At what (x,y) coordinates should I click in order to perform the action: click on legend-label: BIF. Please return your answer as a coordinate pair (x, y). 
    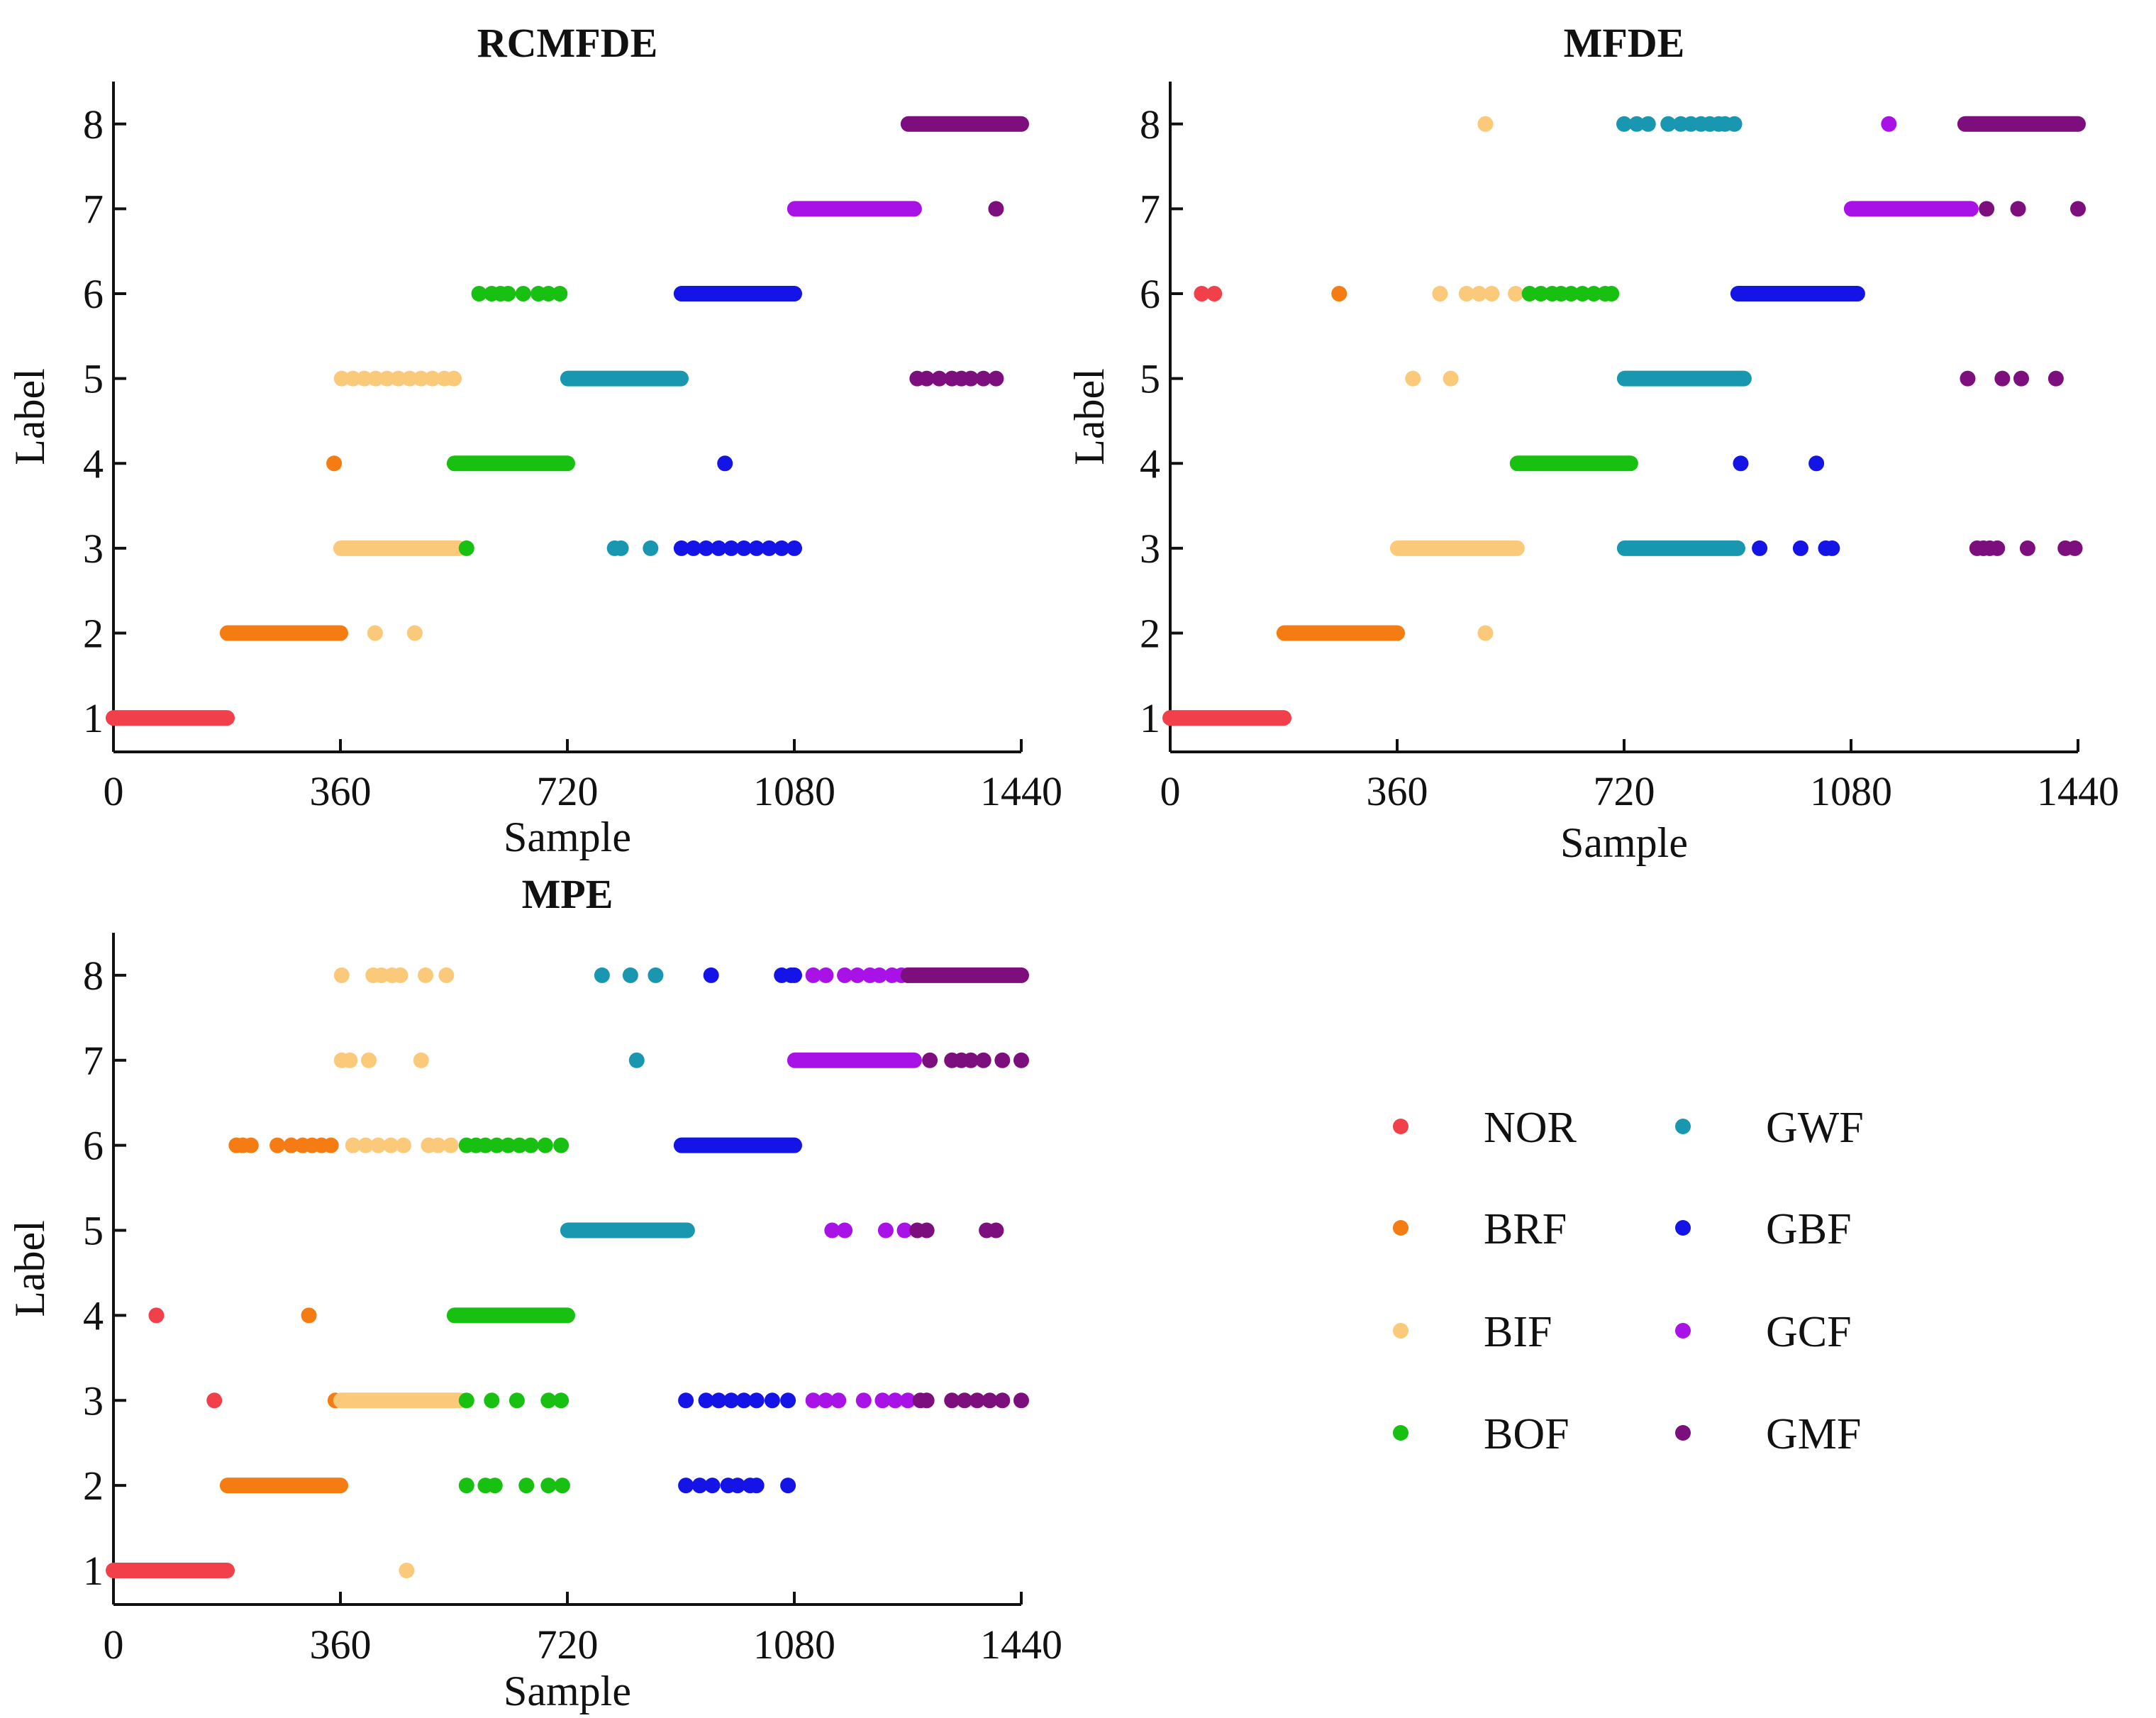
    Looking at the image, I should click on (1518, 1332).